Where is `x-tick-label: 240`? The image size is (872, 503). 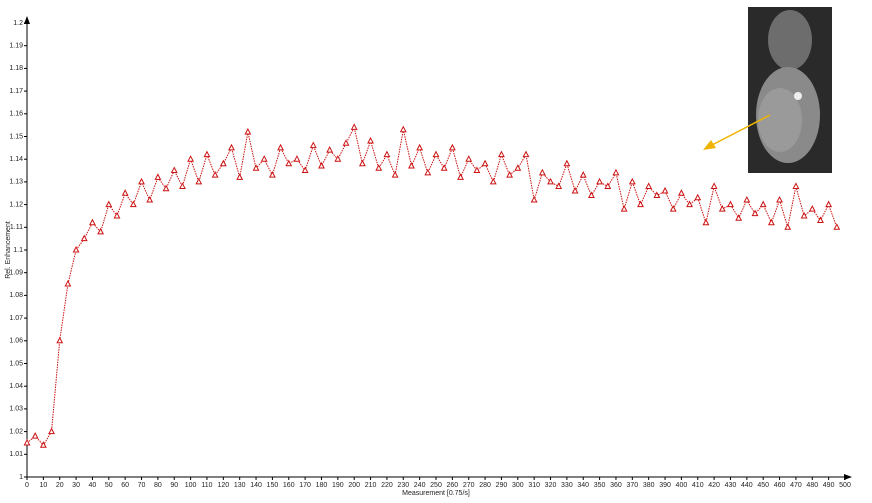
x-tick-label: 240 is located at coordinates (420, 485).